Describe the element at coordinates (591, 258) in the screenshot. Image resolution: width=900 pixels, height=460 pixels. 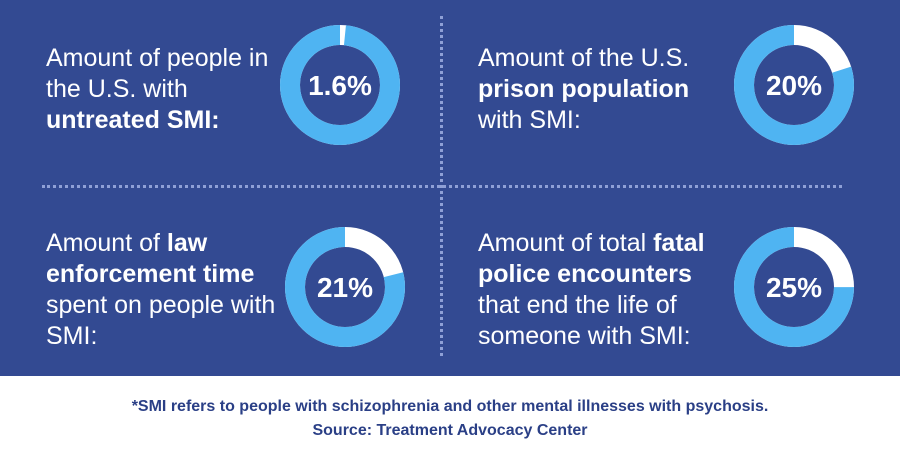
I see `stat-label-part-bold: fatal police encounters` at that location.